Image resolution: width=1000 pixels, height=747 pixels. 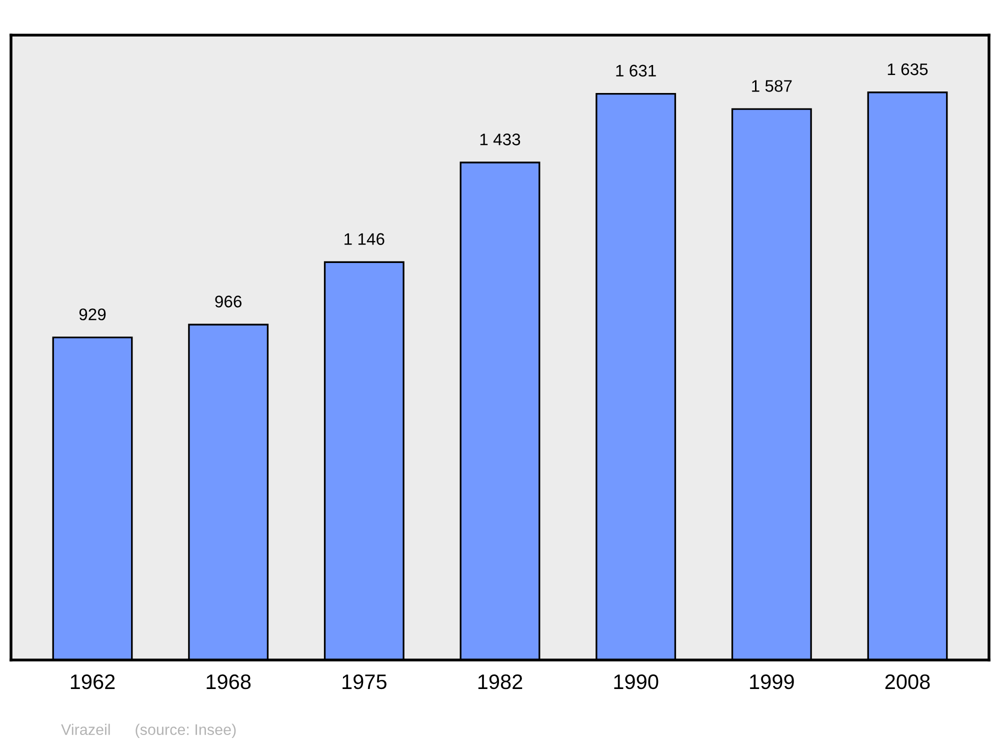 What do you see at coordinates (907, 682) in the screenshot?
I see `x-tick-label: 2008` at bounding box center [907, 682].